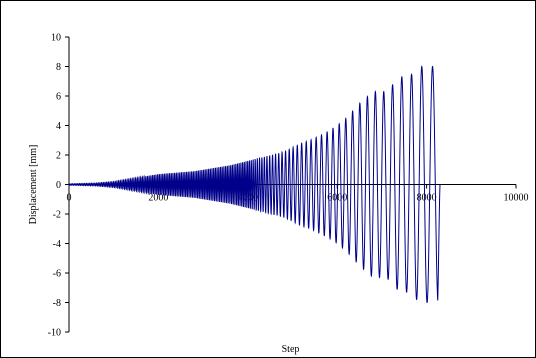 This screenshot has width=536, height=358. I want to click on y-tick-label: -2, so click(57, 215).